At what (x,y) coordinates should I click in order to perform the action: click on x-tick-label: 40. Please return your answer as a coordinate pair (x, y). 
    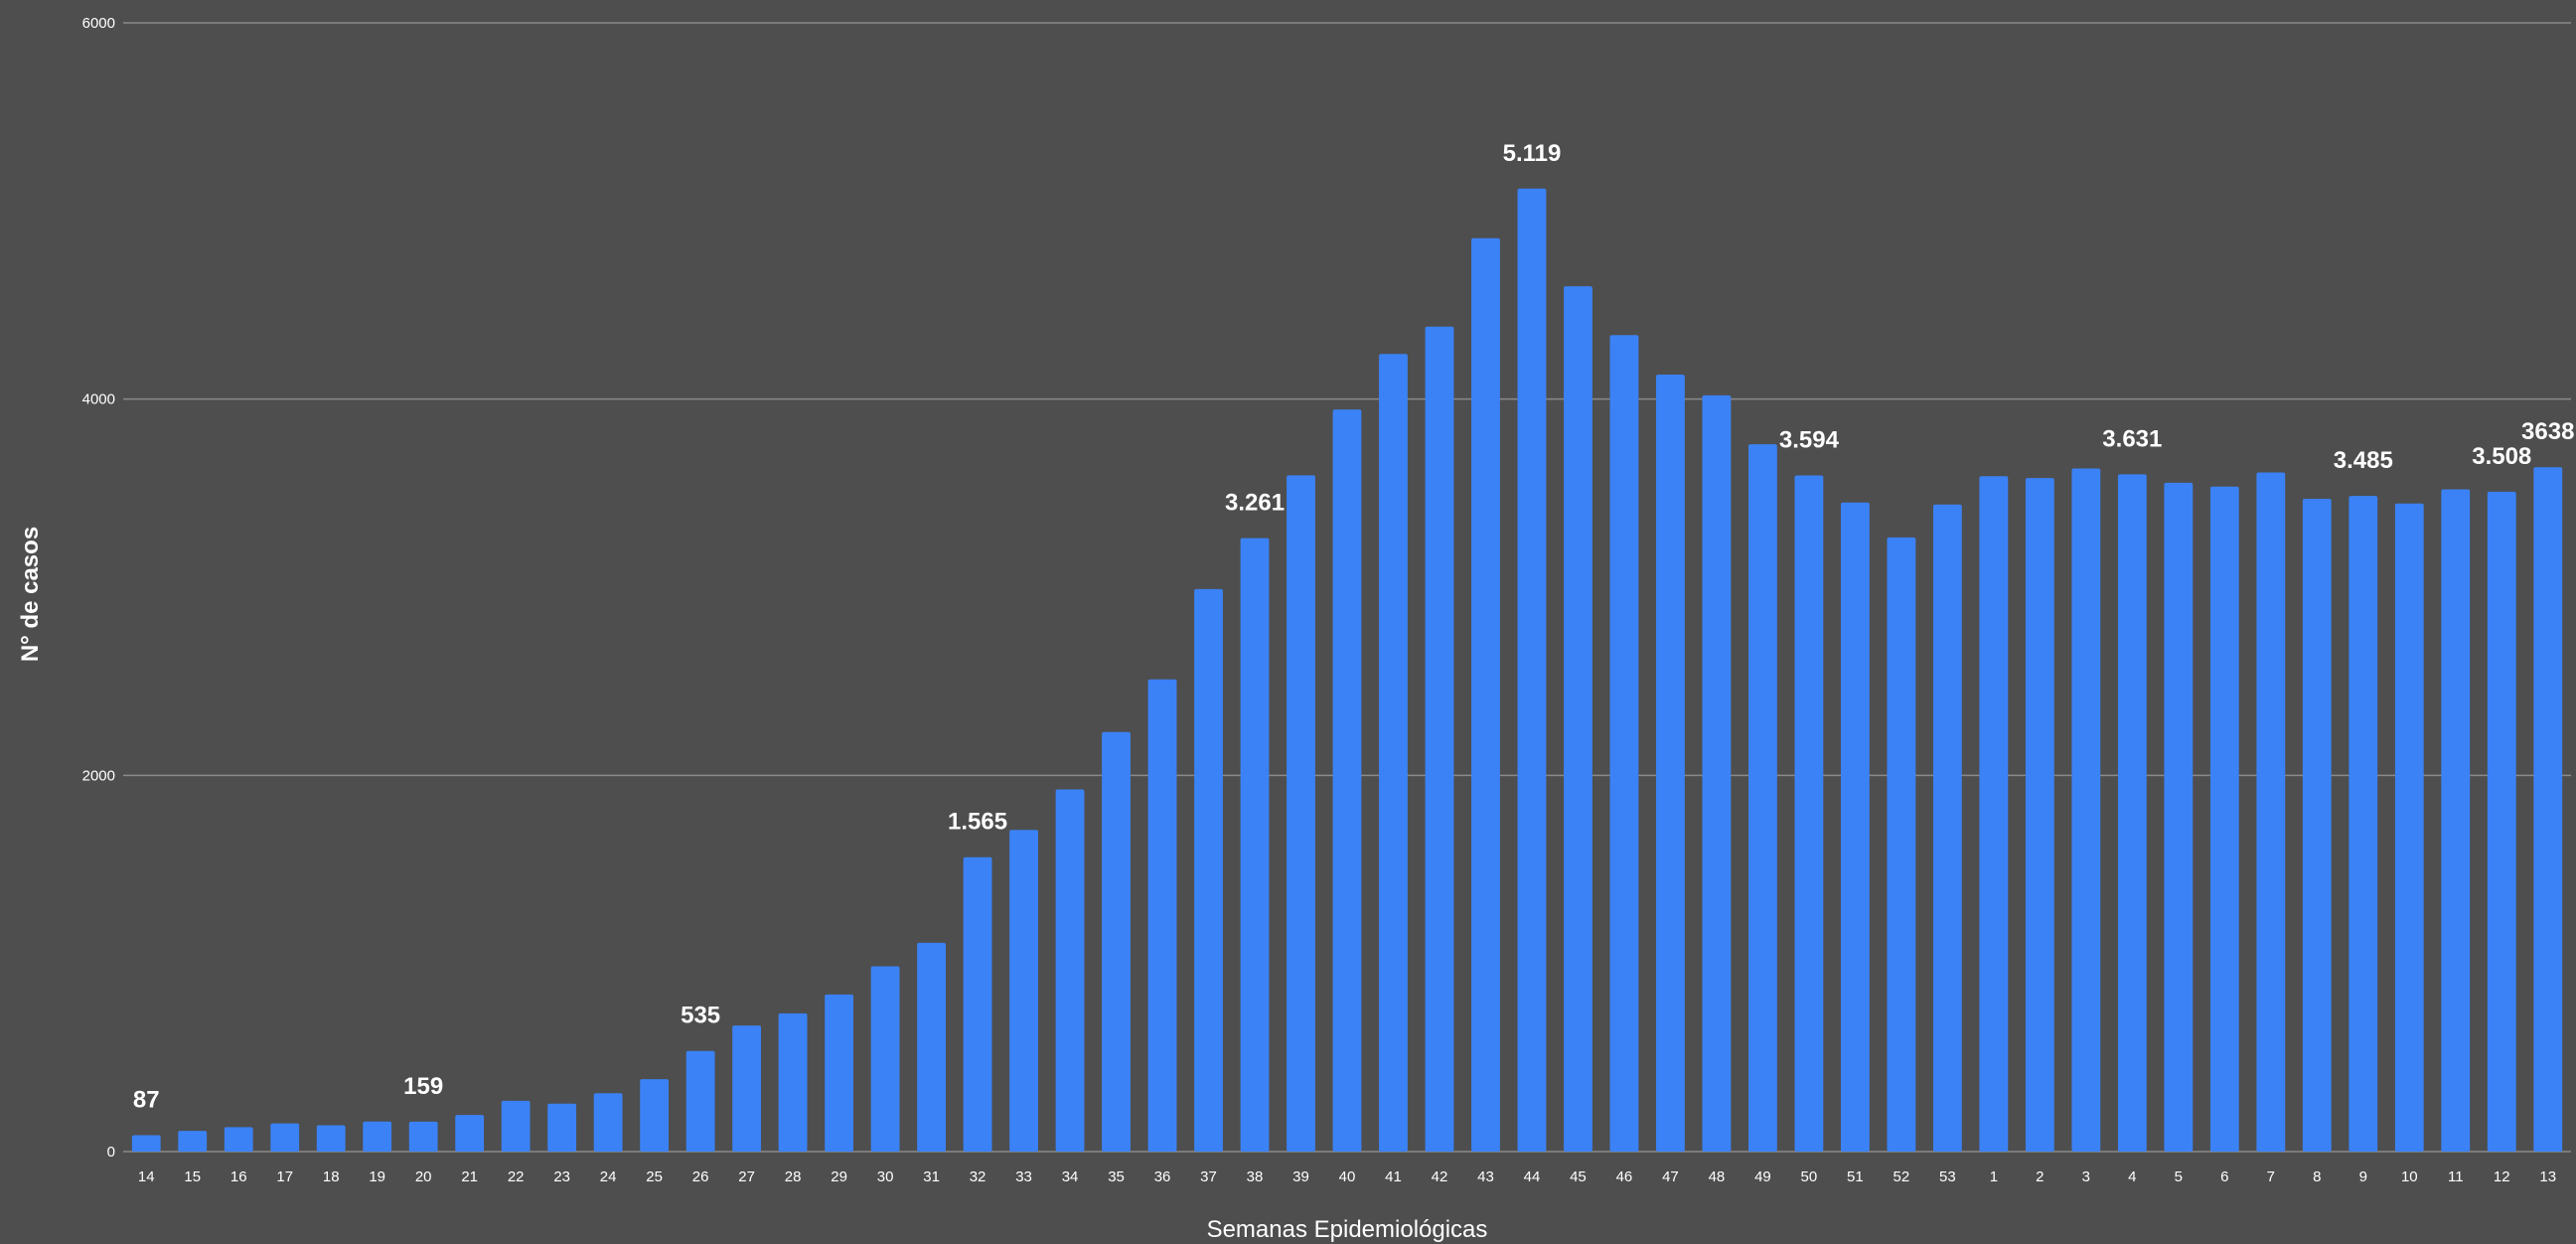
    Looking at the image, I should click on (1347, 1176).